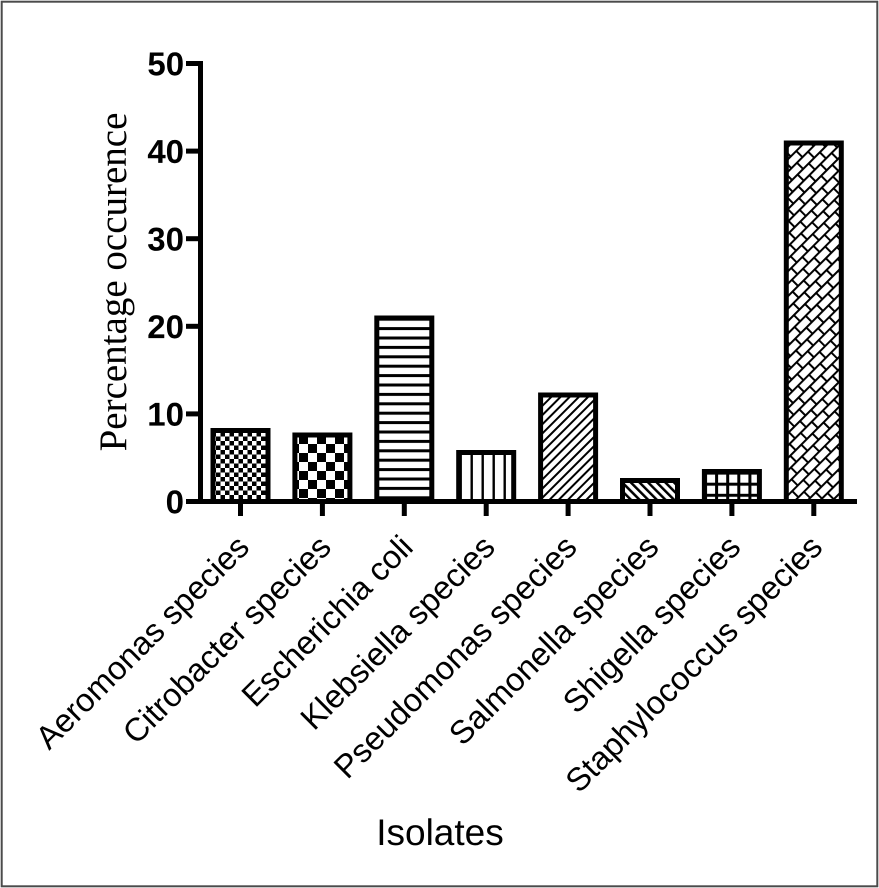 The image size is (879, 888). Describe the element at coordinates (175, 501) in the screenshot. I see `svg-text: 0` at that location.